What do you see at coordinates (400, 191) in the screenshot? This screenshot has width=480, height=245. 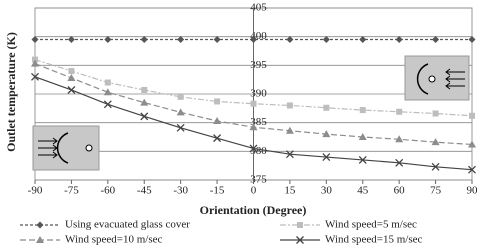 I see `x-tick-label: 60` at bounding box center [400, 191].